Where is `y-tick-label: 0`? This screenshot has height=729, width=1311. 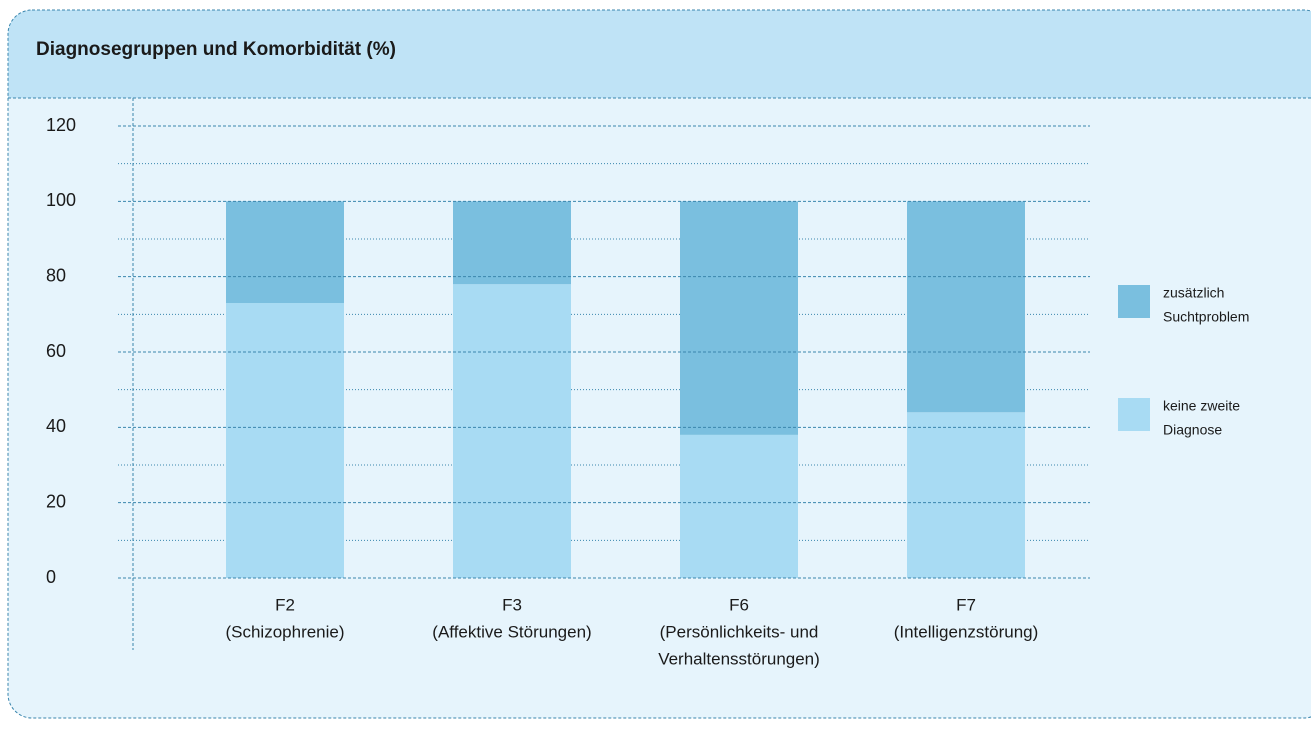 y-tick-label: 0 is located at coordinates (51, 577).